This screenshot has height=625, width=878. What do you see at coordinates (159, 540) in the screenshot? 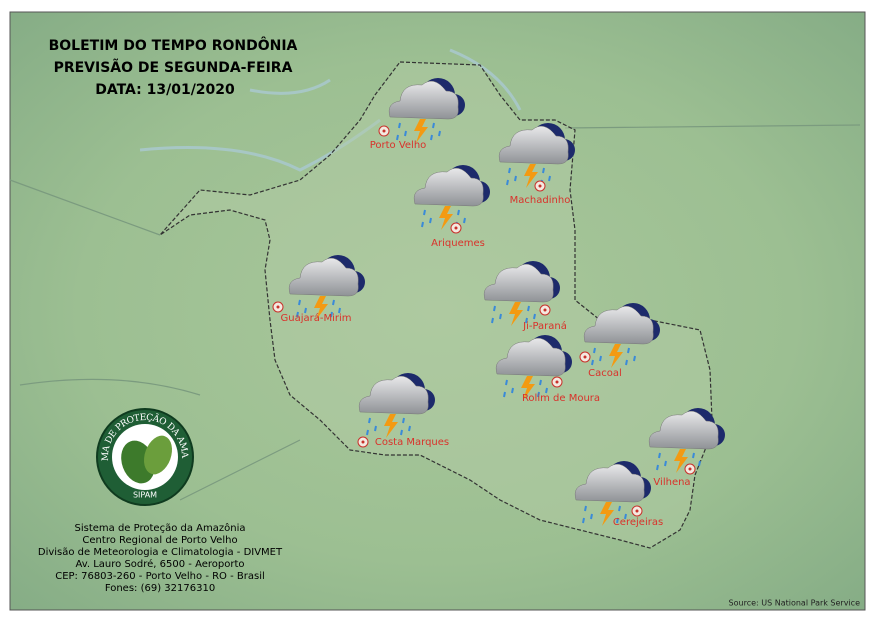
I see `footer-line: Centro Regional de Porto Velho` at bounding box center [159, 540].